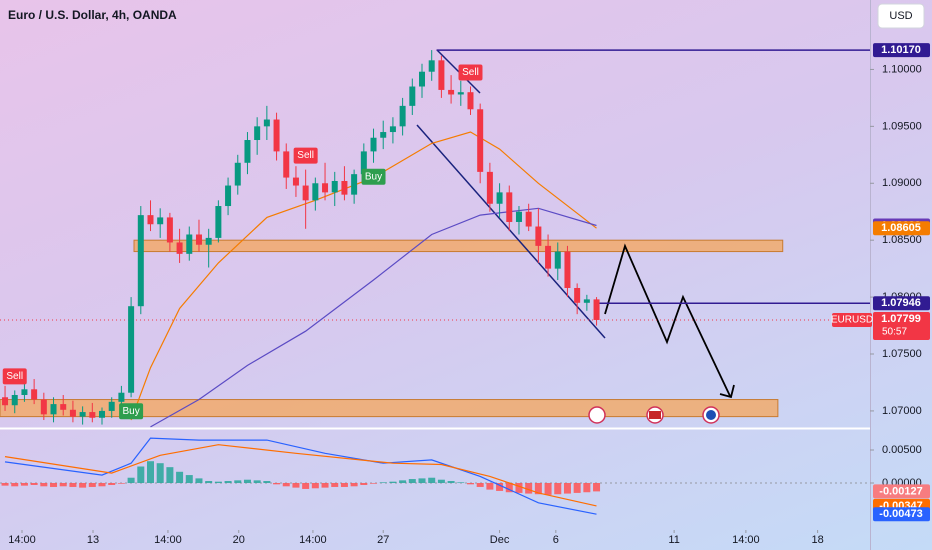 Image resolution: width=932 pixels, height=550 pixels. What do you see at coordinates (373, 176) in the screenshot?
I see `signal-badge` at bounding box center [373, 176].